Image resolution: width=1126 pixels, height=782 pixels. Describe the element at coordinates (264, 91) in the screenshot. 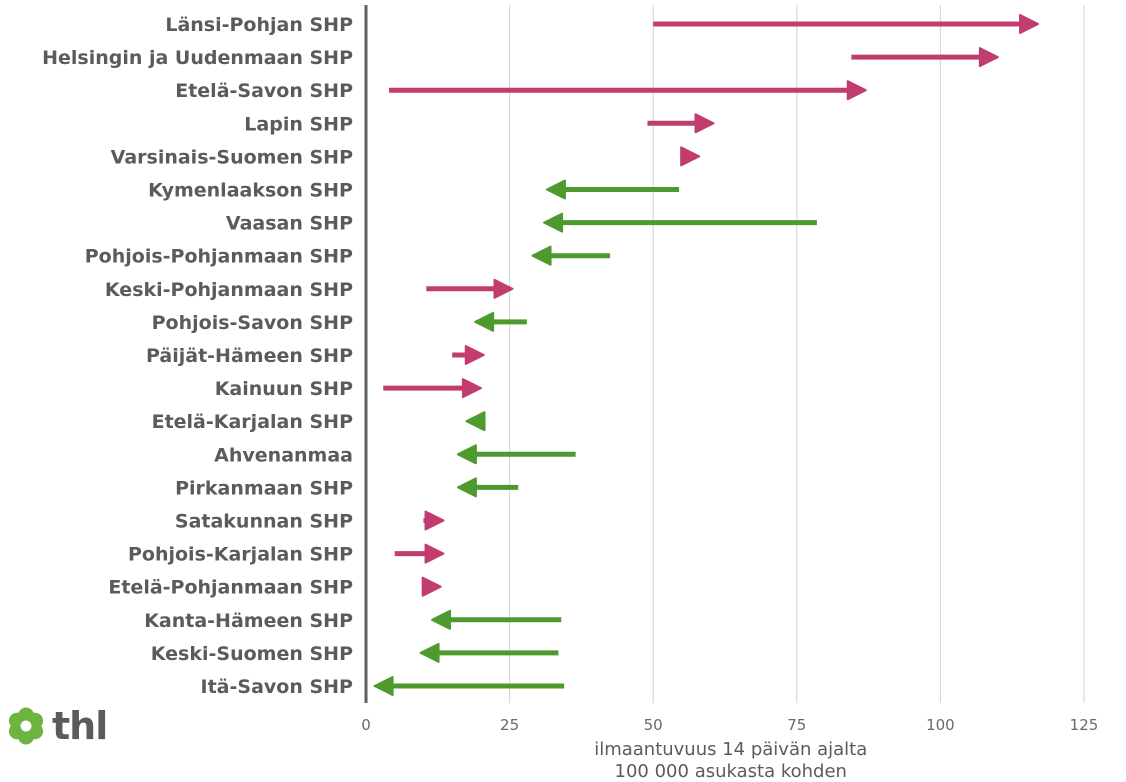

I see `category-label: Etelä-Savon SHP` at that location.